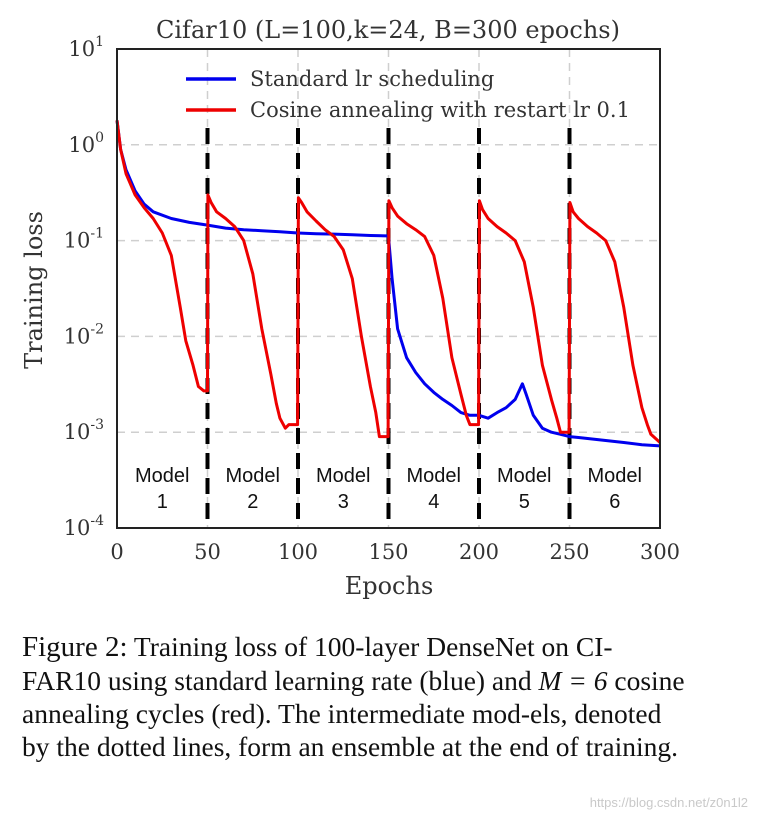 Image resolution: width=758 pixels, height=816 pixels. I want to click on legend-entry: Standard lr scheduling, so click(372, 79).